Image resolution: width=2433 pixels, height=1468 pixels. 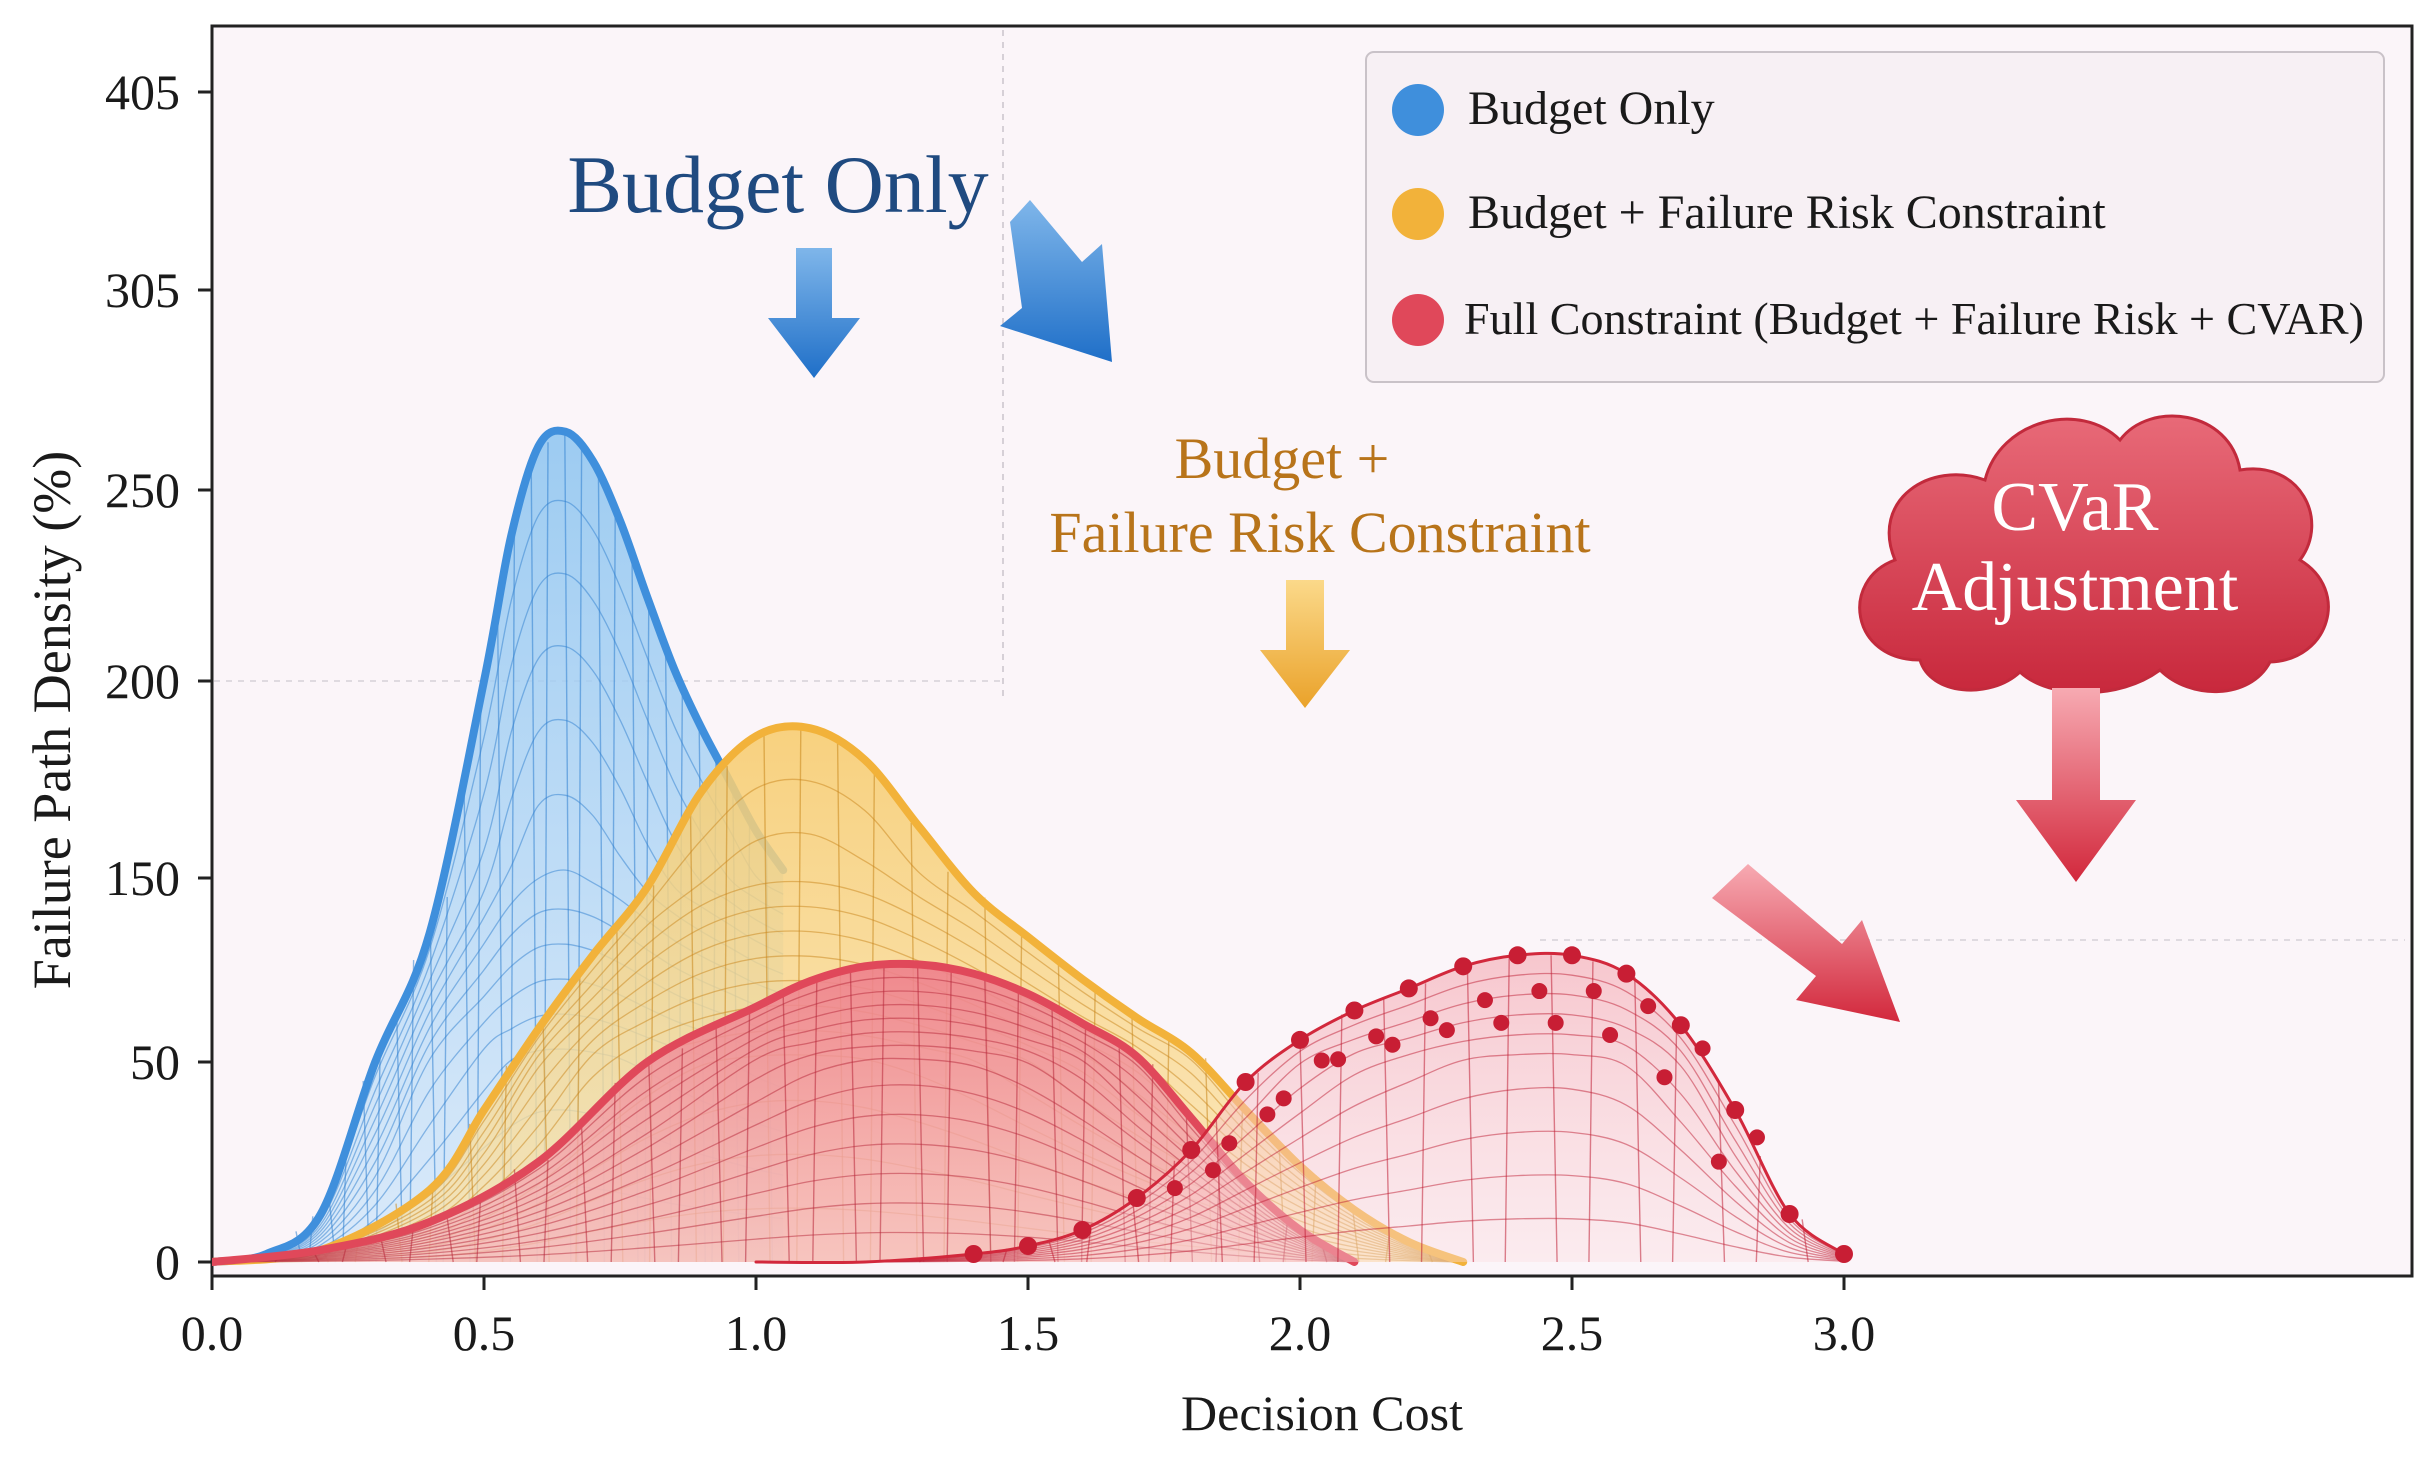 I want to click on x-tick-label-2.0: 2.0, so click(x=1300, y=1333).